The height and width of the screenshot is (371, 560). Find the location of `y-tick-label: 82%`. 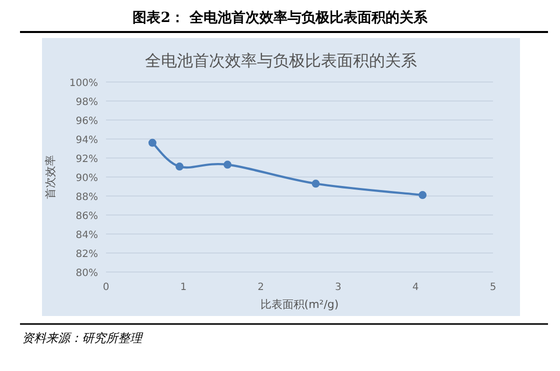

y-tick-label: 82% is located at coordinates (87, 254).